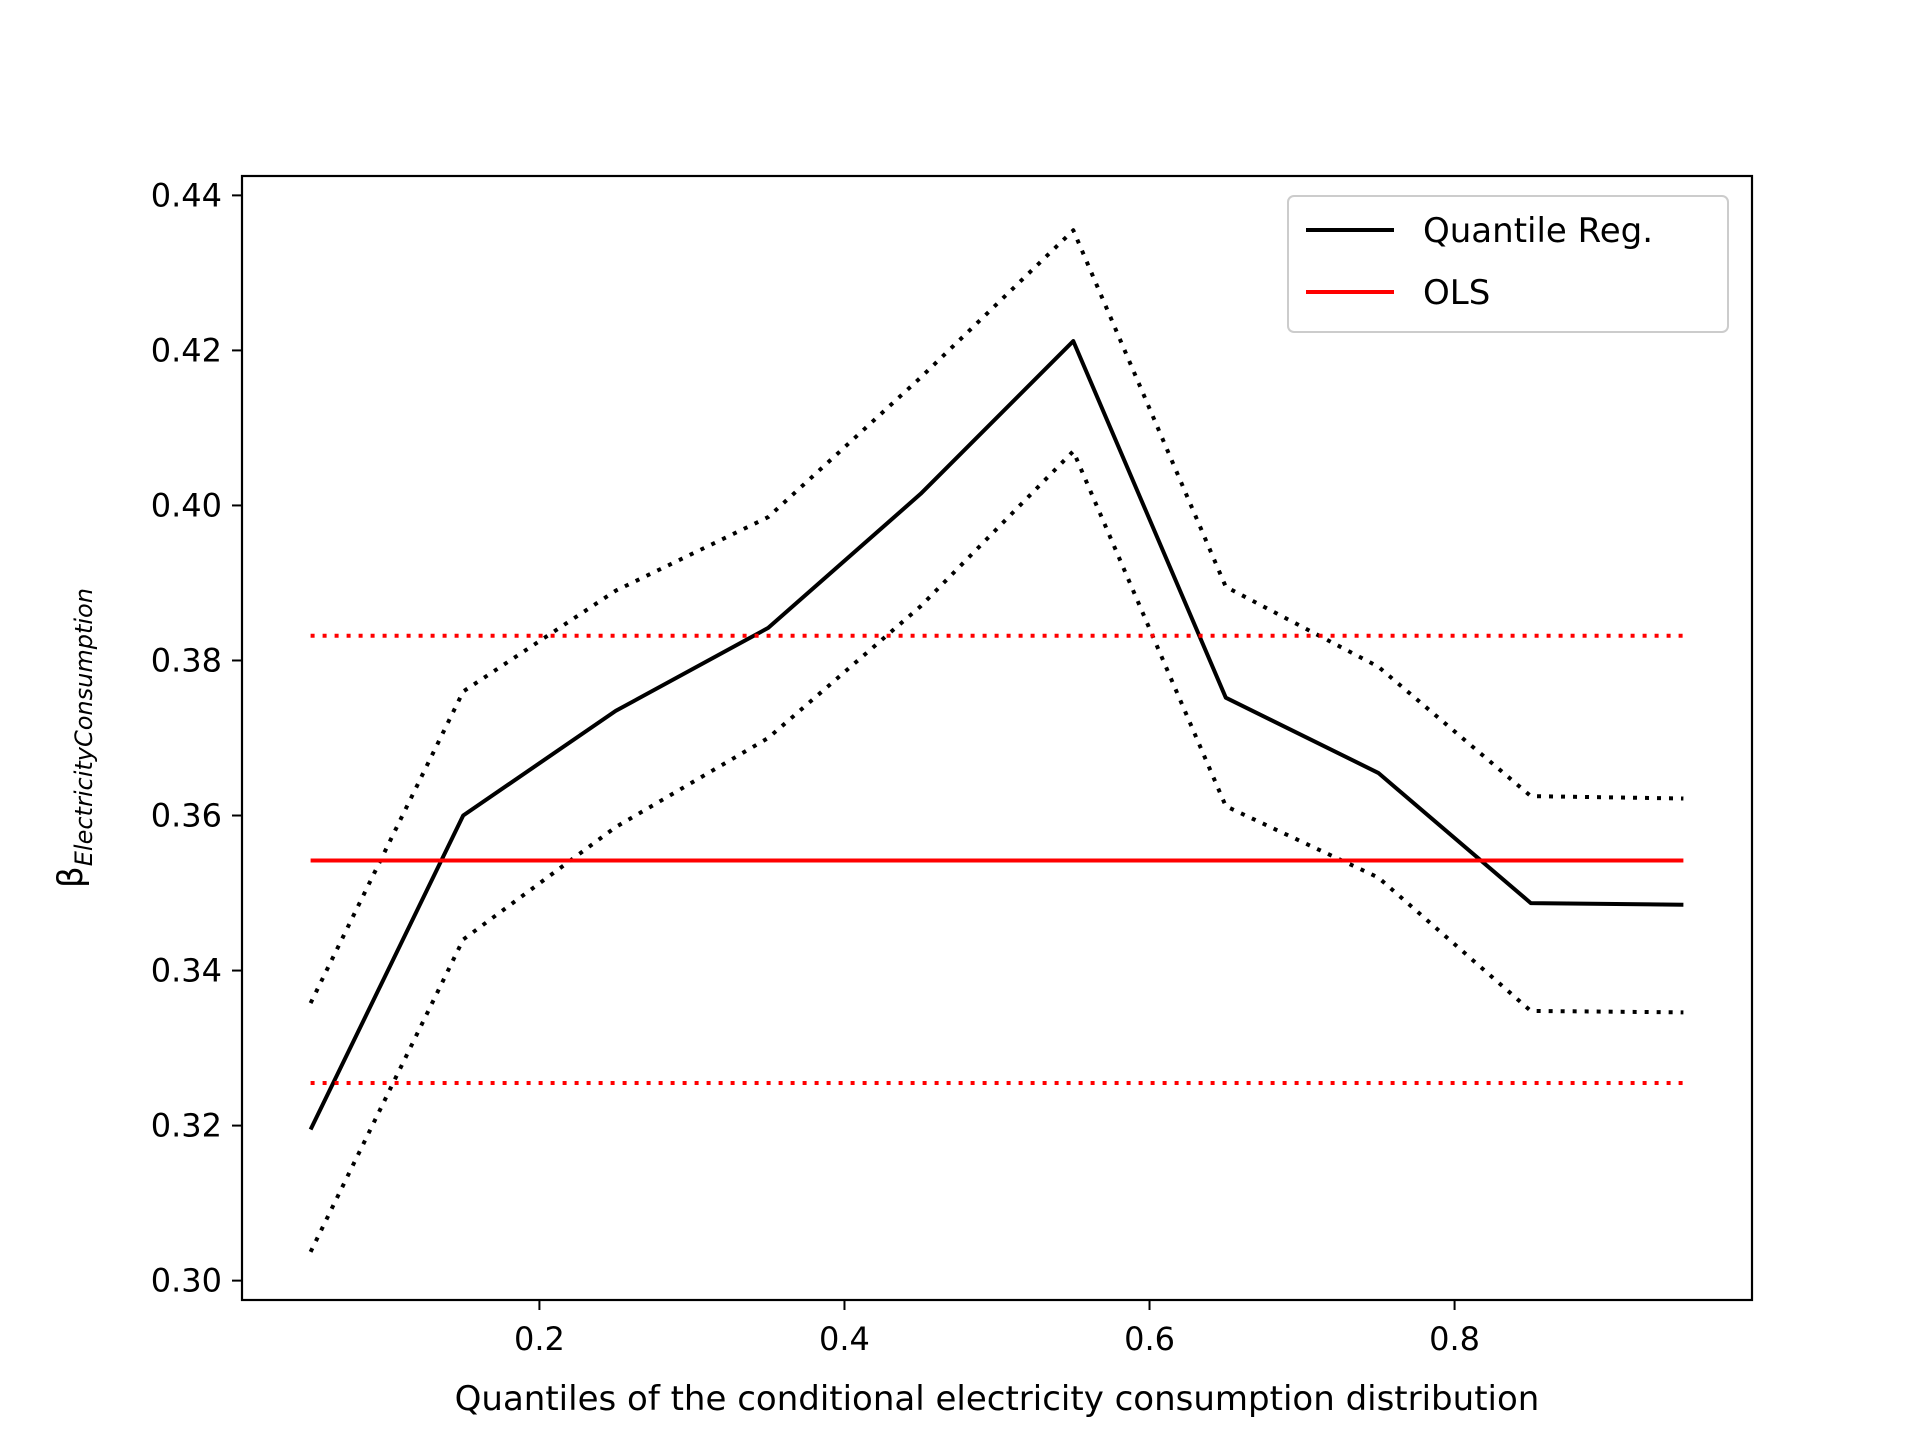  I want to click on legend-label: Quantile Reg., so click(1538, 231).